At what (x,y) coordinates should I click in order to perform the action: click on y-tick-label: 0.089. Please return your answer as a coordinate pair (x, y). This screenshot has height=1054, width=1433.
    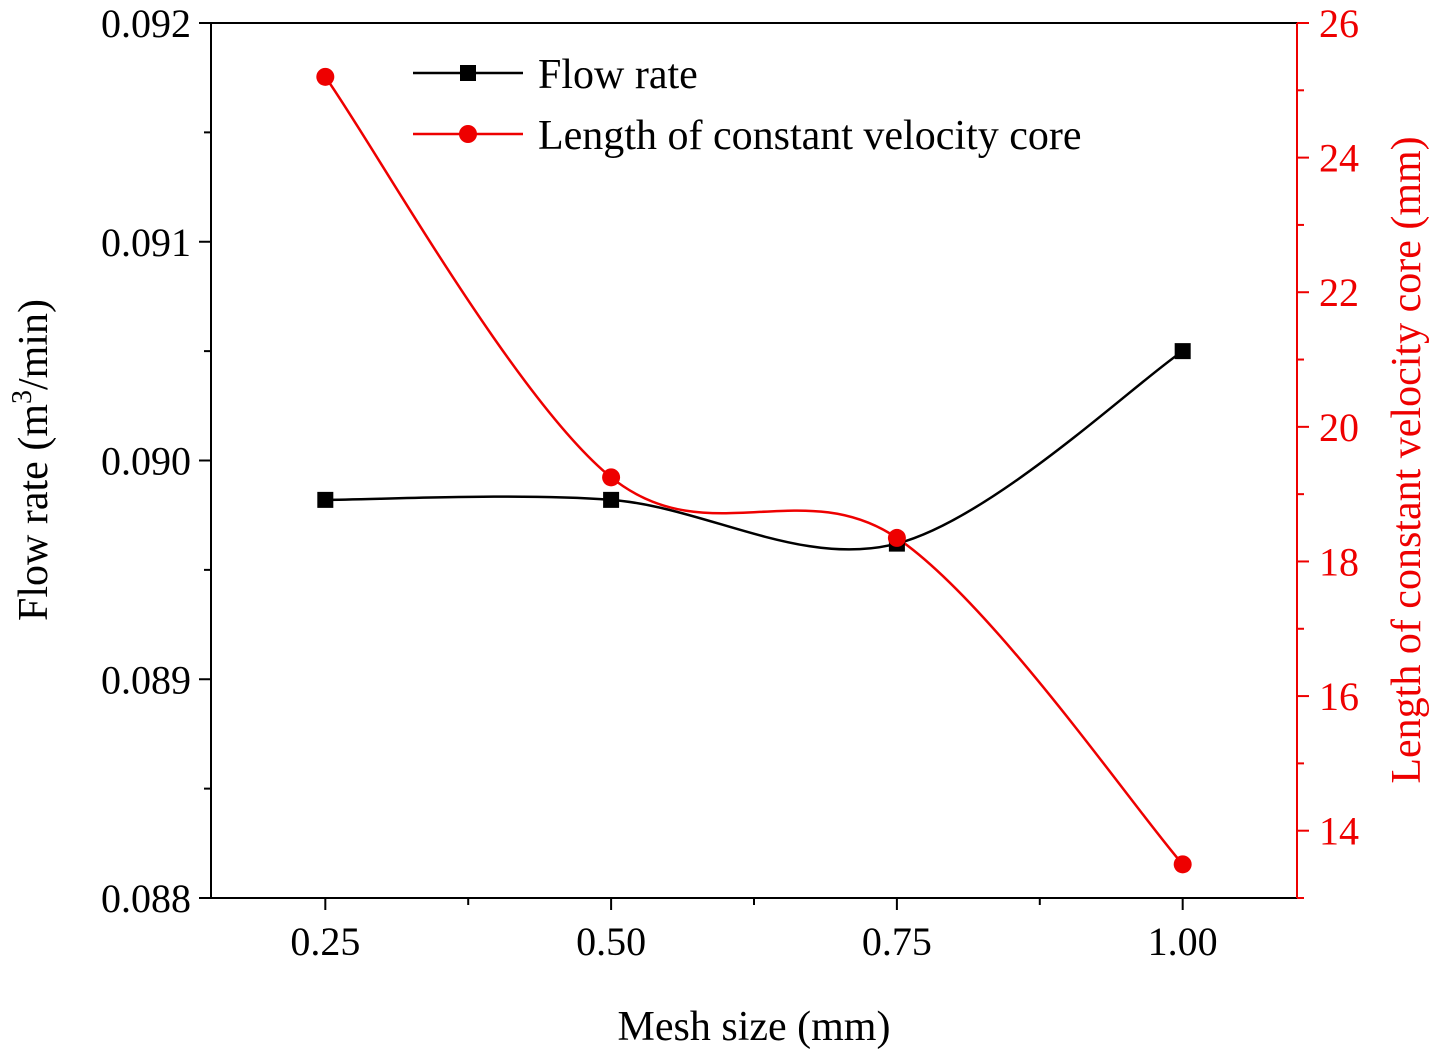
    Looking at the image, I should click on (146, 679).